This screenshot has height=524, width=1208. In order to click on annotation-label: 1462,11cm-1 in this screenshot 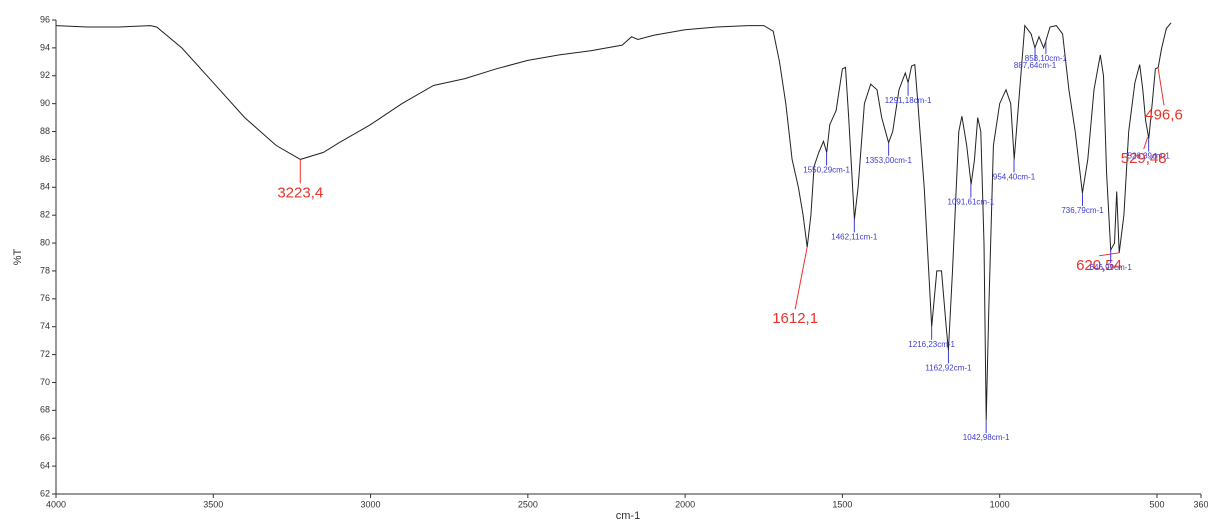, I will do `click(854, 236)`.